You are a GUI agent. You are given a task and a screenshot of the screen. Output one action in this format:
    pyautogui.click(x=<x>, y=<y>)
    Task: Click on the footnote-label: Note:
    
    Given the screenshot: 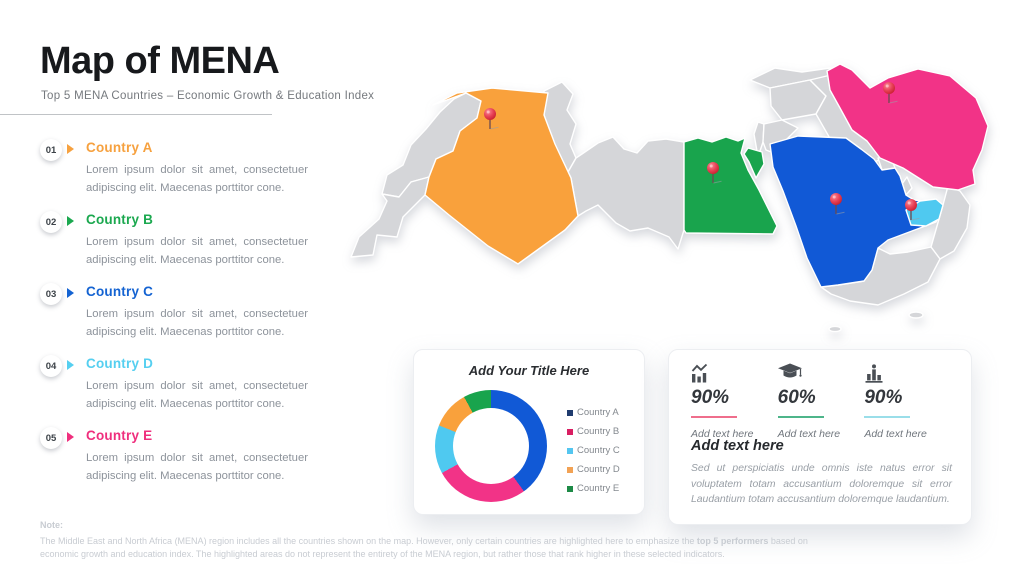 What is the action you would take?
    pyautogui.click(x=51, y=525)
    